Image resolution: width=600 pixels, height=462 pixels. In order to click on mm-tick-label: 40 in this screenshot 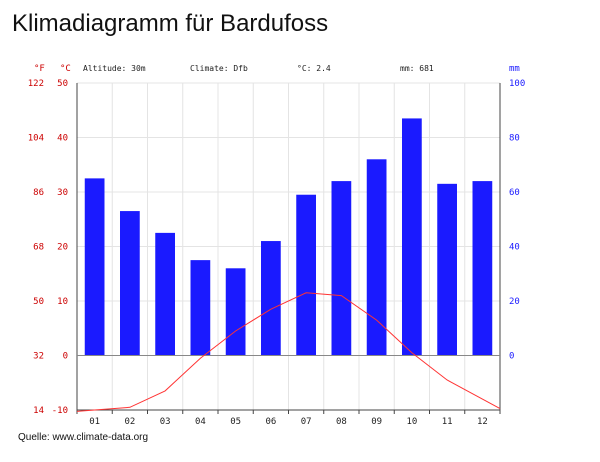, I will do `click(514, 248)`.